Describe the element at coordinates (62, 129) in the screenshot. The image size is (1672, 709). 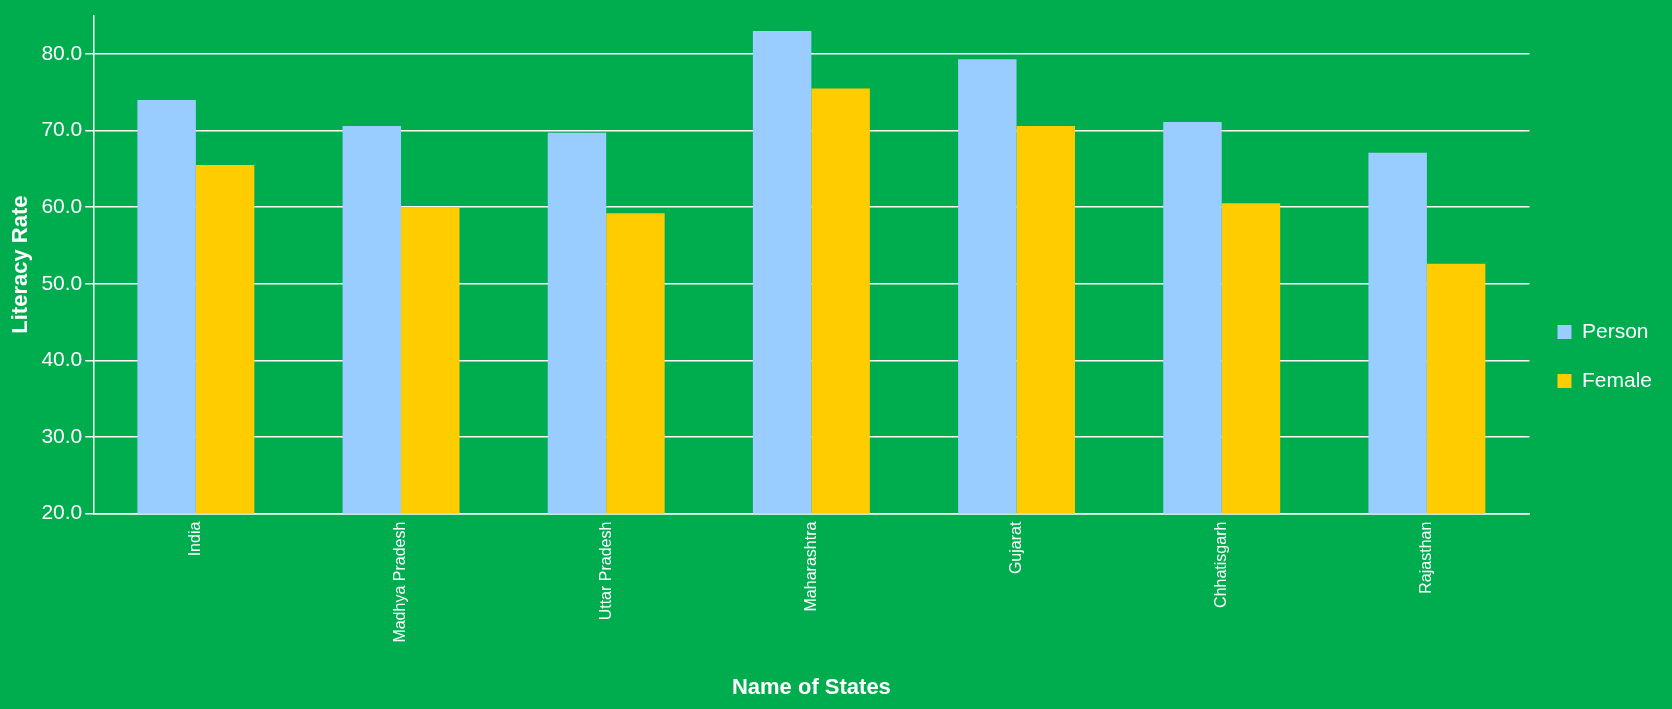
I see `y-tick-label: 70.0` at that location.